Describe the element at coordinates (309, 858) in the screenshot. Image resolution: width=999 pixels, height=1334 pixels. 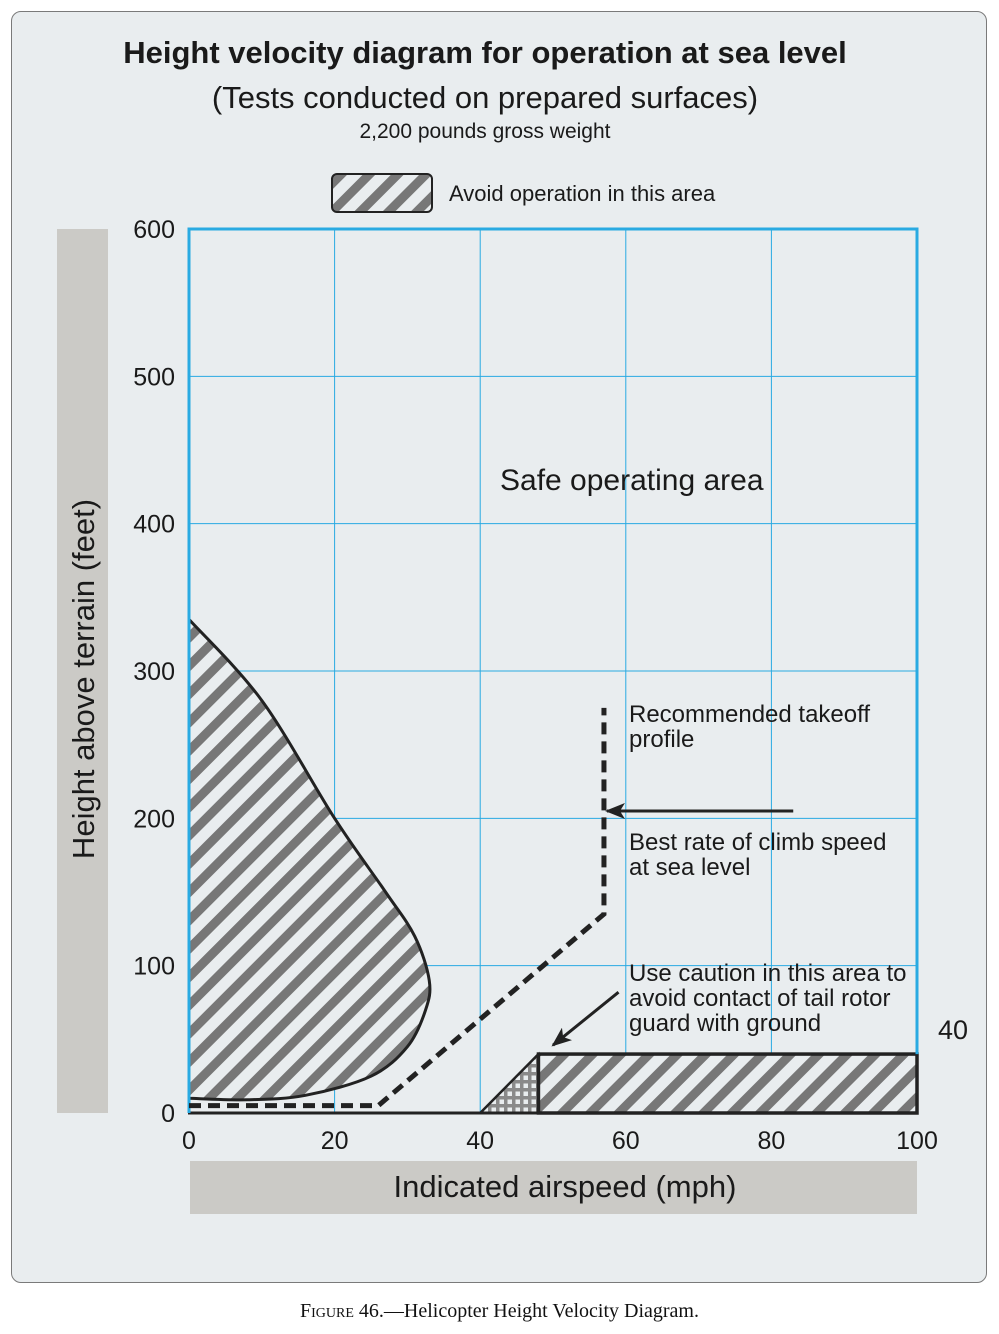
I see `avoid-region-low-speed` at that location.